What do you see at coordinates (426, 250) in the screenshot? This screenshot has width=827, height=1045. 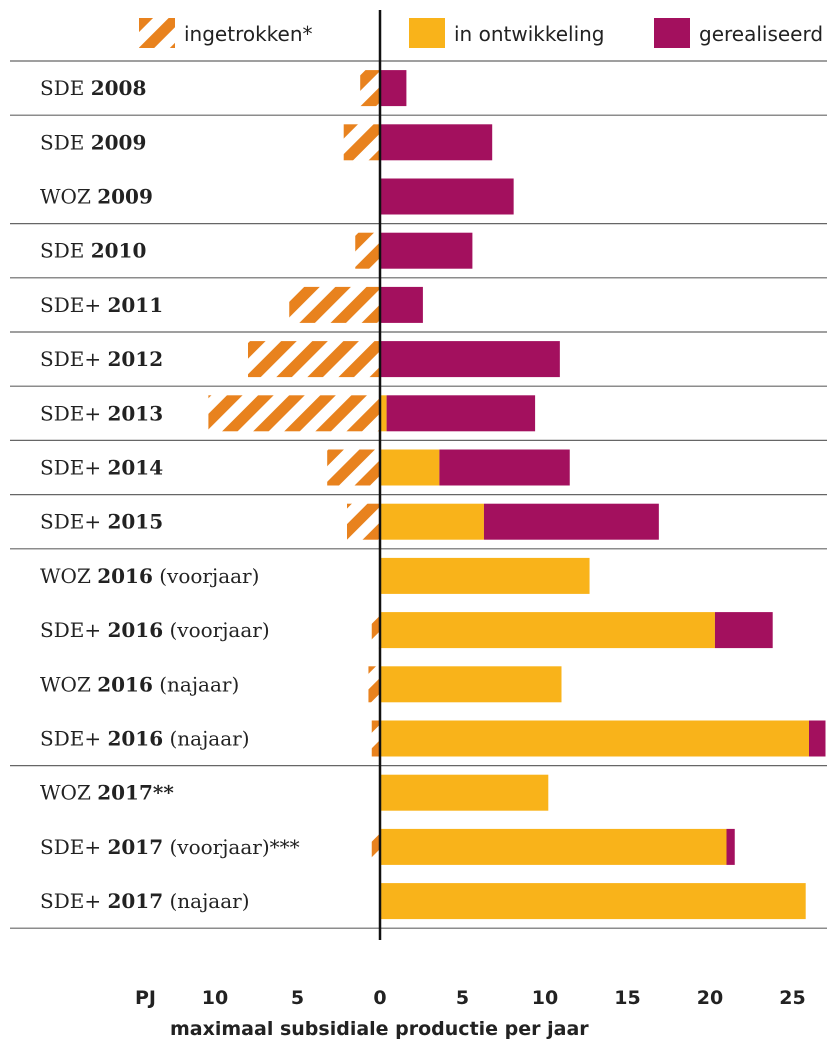 I see `bar-gerealiseerd-sde-2010` at bounding box center [426, 250].